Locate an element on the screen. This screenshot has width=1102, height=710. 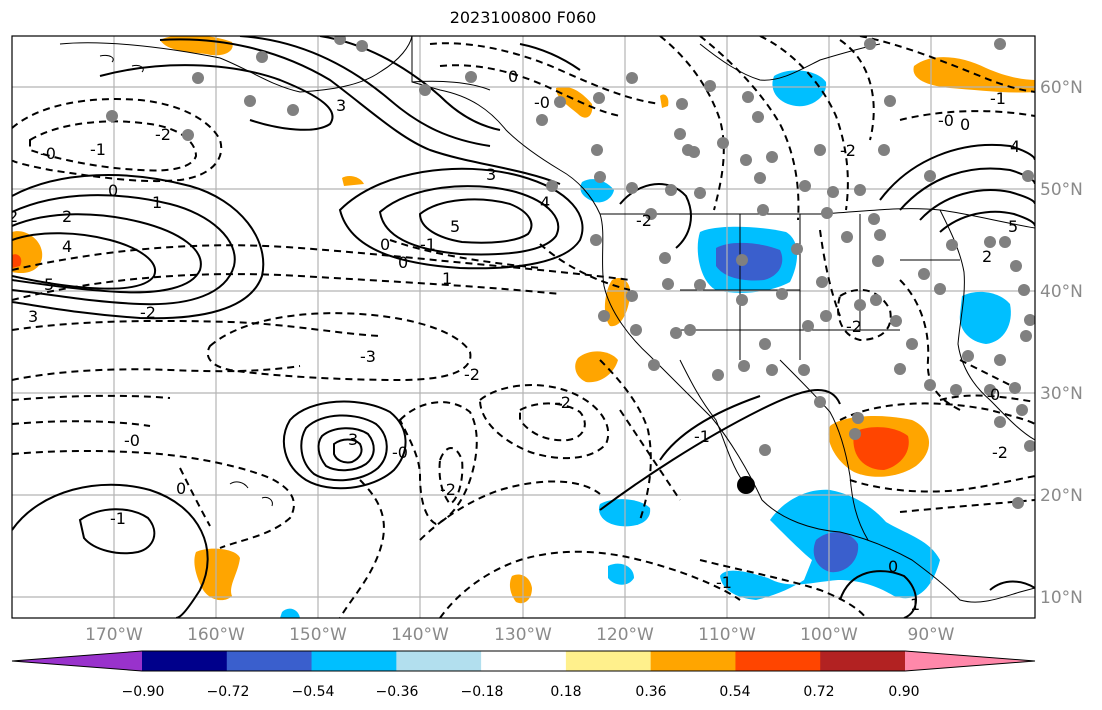
colorbar-tick: 0.18 is located at coordinates (565, 692).